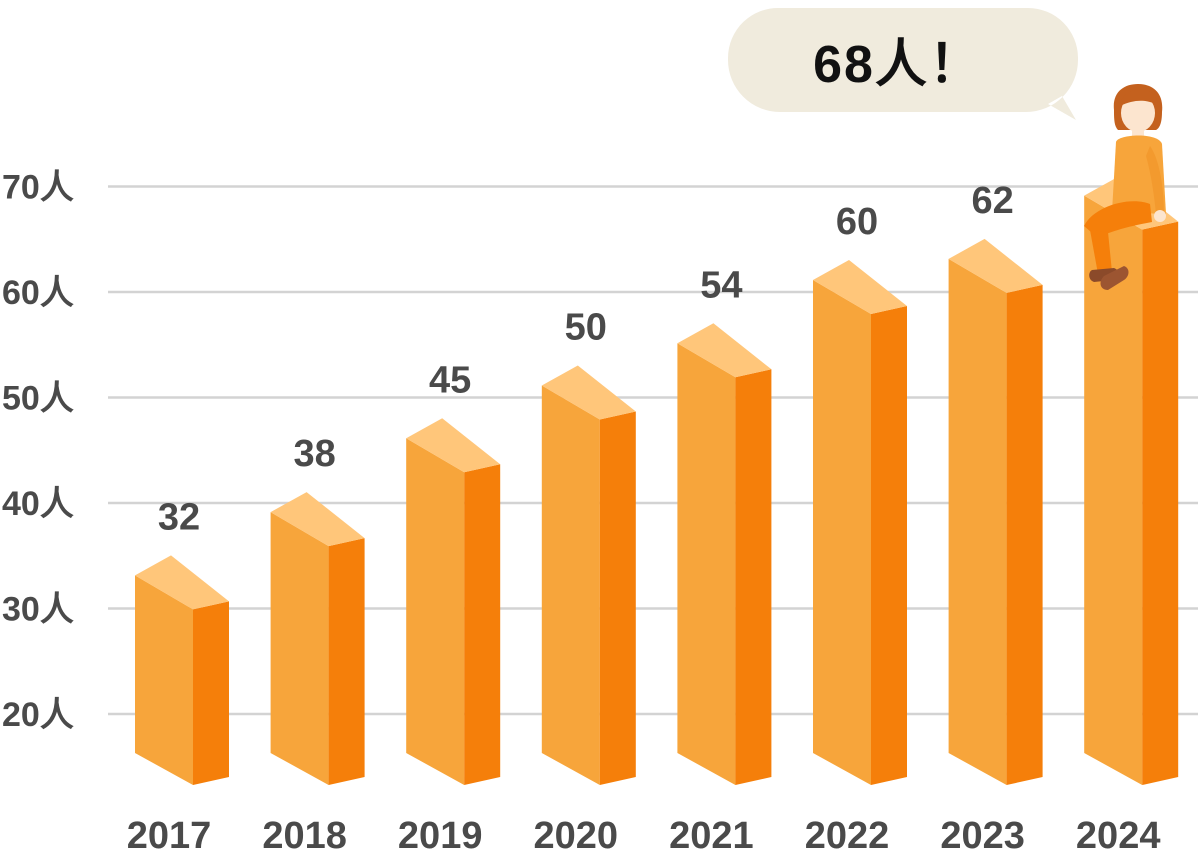 This screenshot has width=1200, height=865. I want to click on bar-2021, so click(724, 554).